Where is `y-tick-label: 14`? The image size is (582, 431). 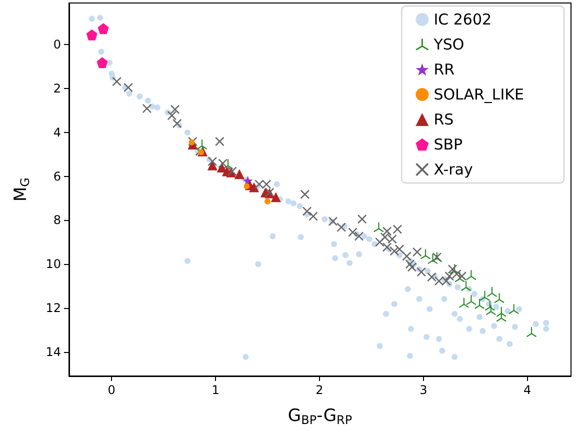
y-tick-label: 14 is located at coordinates (53, 351).